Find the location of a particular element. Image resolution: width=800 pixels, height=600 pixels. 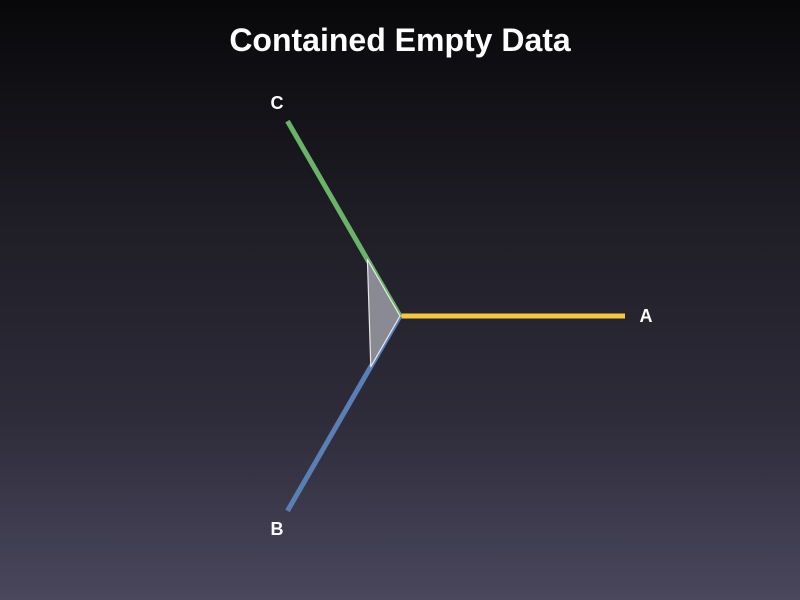

axis-label-c: C is located at coordinates (277, 103).